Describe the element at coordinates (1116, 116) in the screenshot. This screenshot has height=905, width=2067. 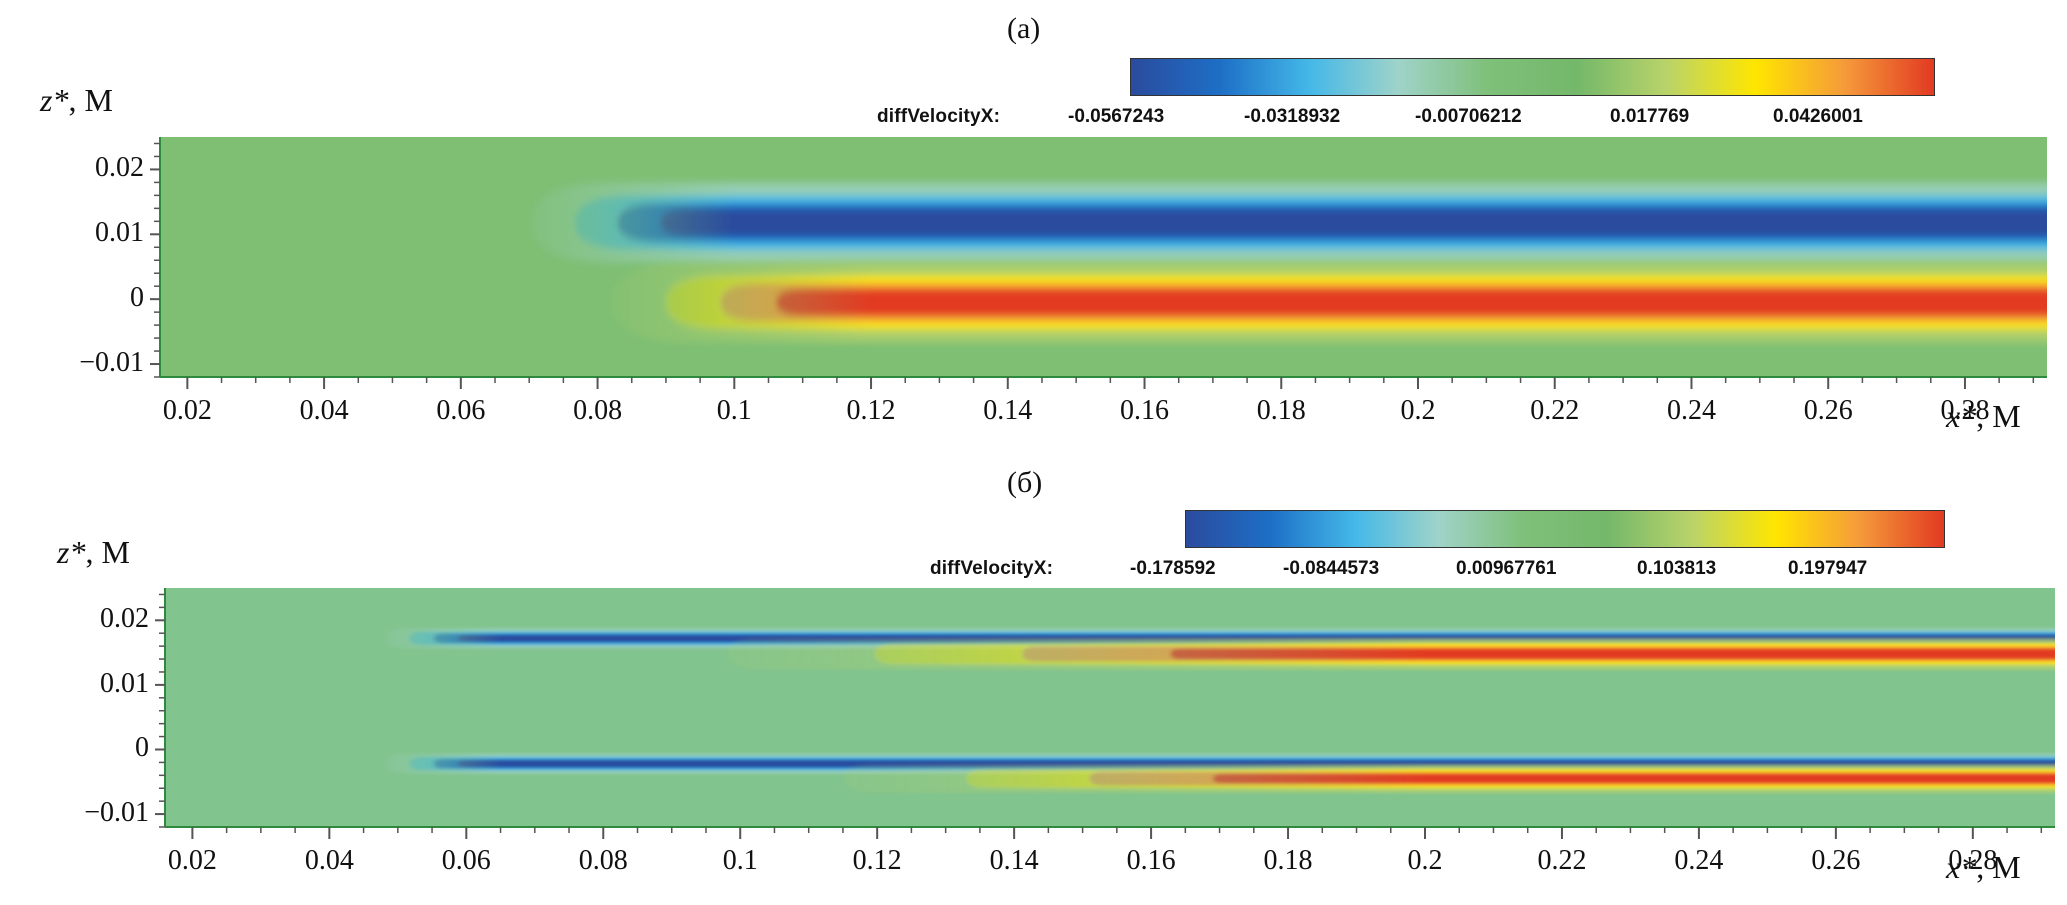
I see `colorbar-a-tick: -0.0567243` at that location.